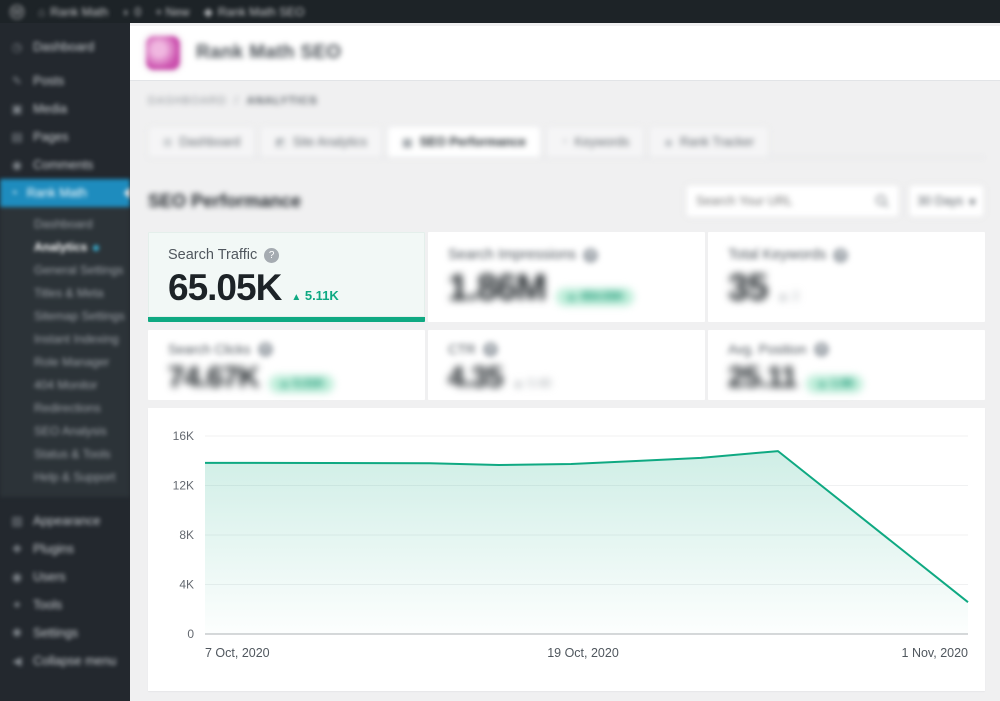 This screenshot has width=1000, height=701. I want to click on sidebar-item-collapse-menu: ◀ Collapse menu, so click(65, 661).